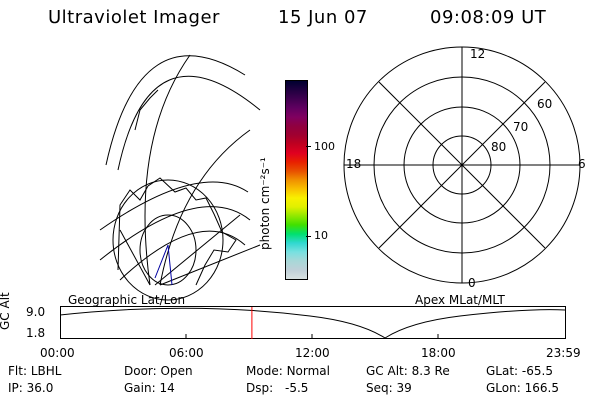 Image resolution: width=600 pixels, height=400 pixels. I want to click on glat-value: -65.5, so click(537, 371).